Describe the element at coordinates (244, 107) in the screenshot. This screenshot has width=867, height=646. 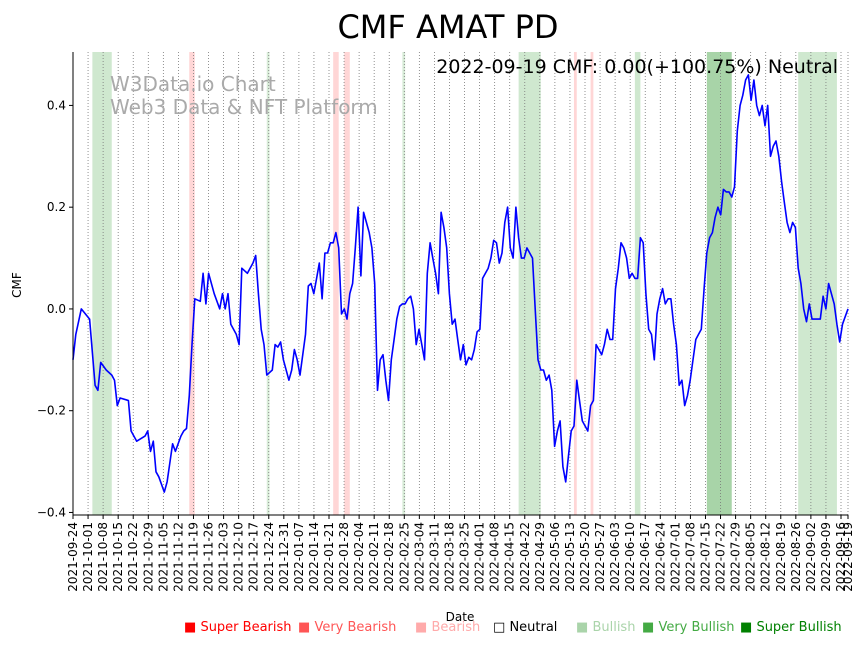
I see `watermark-line-2: Web3 Data & NFT Platform` at that location.